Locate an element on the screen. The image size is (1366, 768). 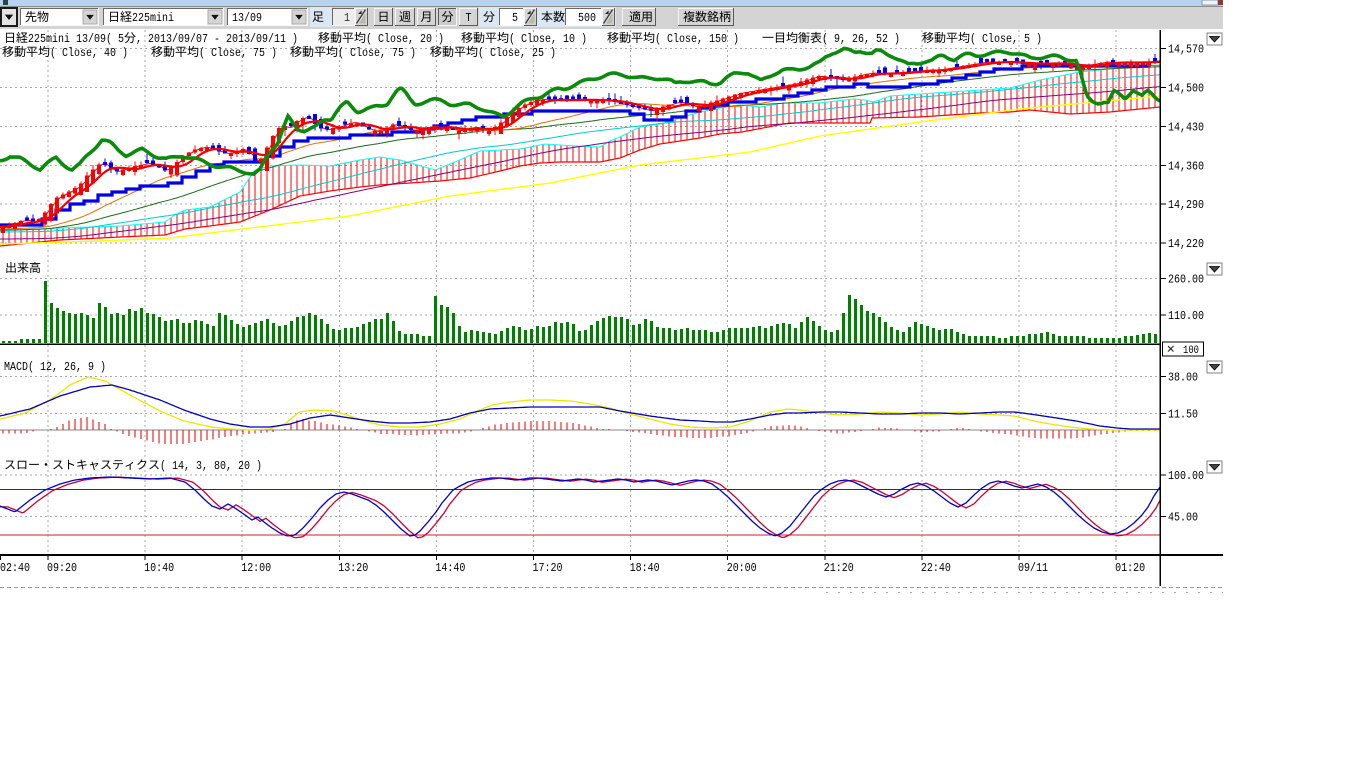
svg-text: ( Close, 40 ) is located at coordinates (89, 53).